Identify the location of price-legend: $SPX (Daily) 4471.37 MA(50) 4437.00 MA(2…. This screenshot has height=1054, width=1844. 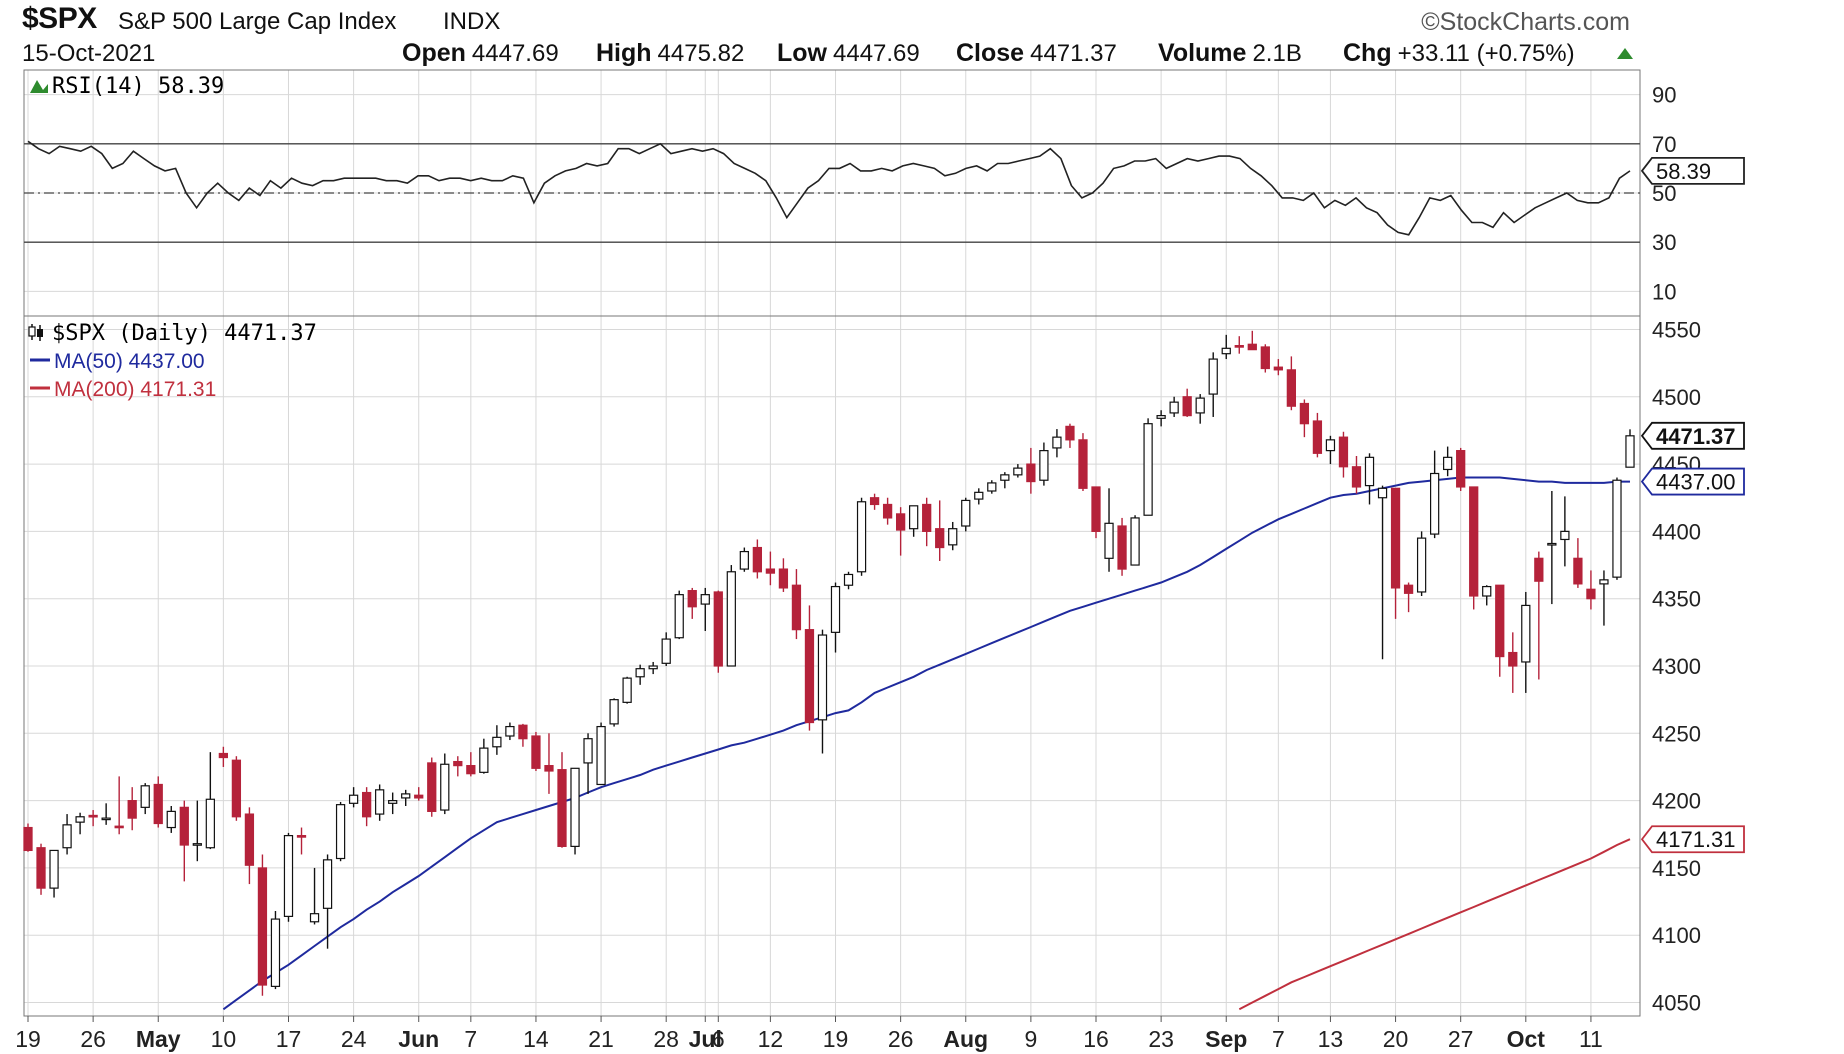
(172, 361).